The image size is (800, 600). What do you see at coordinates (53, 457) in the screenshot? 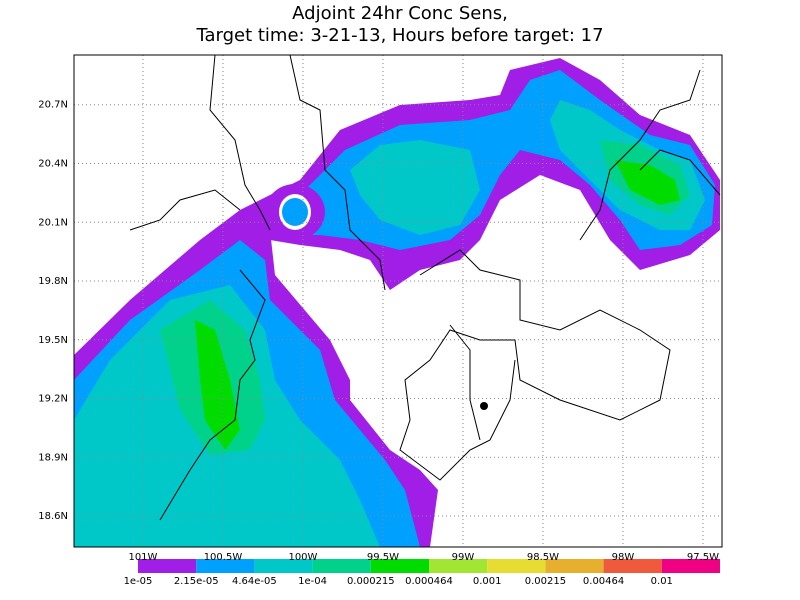
I see `y-tick-label: 18.9N` at bounding box center [53, 457].